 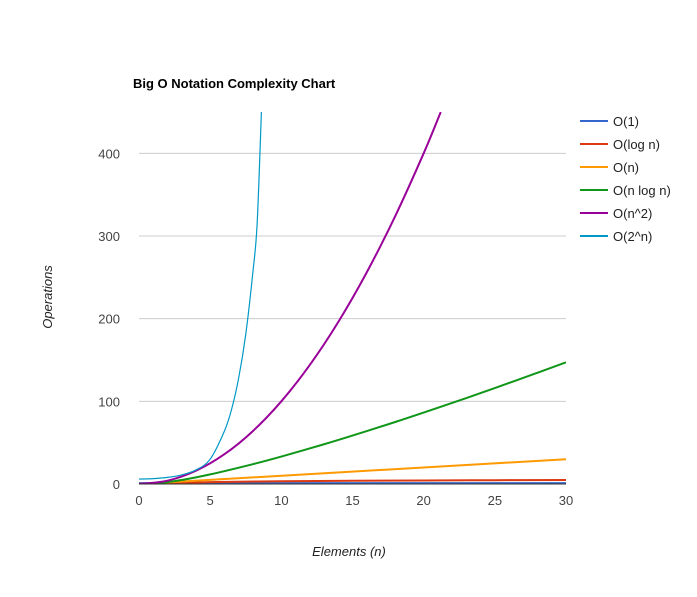 I want to click on y-axis-ticks: 0 100 200 300 400, so click(x=109, y=319).